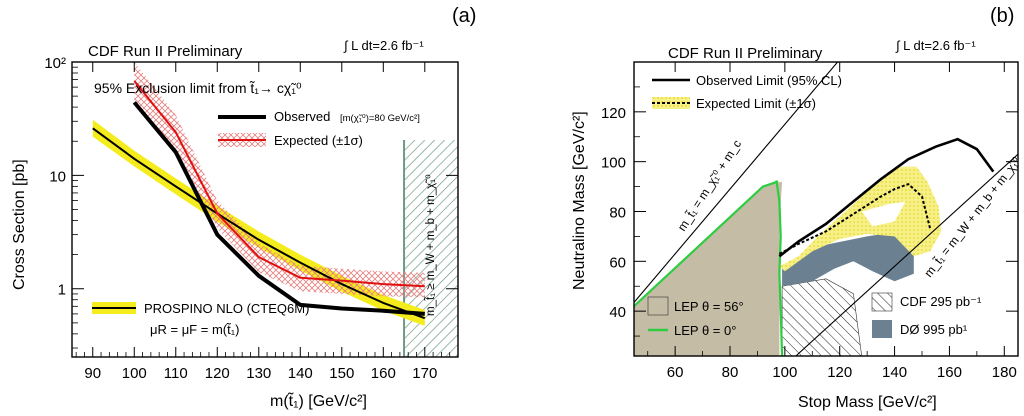 This screenshot has width=1024, height=416. I want to click on x-tick-label-b: 140, so click(894, 372).